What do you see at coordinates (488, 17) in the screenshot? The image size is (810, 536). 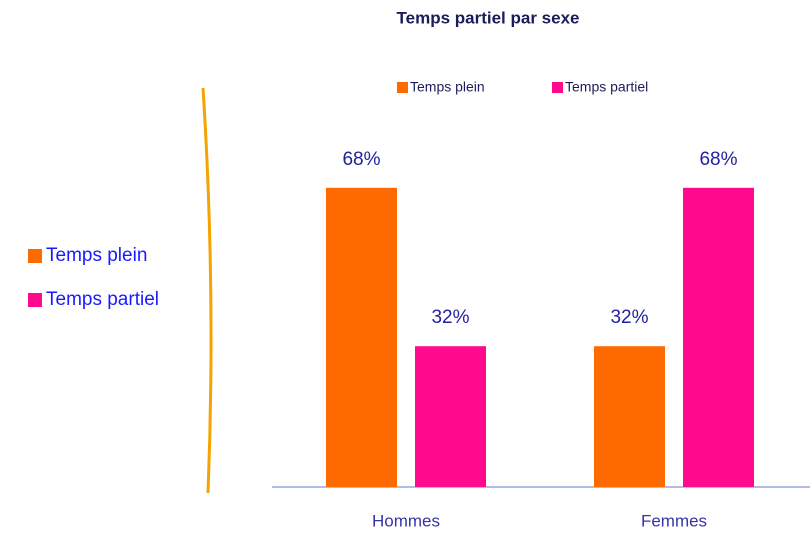 I see `chart-title: Temps partiel par sexe` at bounding box center [488, 17].